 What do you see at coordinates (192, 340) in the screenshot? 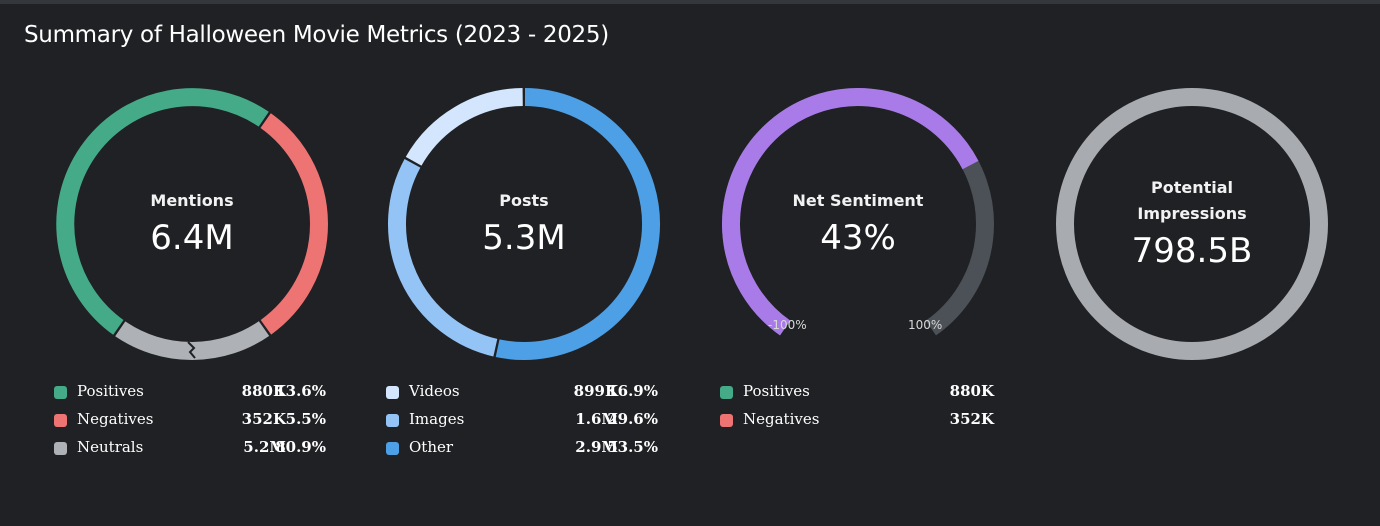
I see `mentions-arc-neutrals` at bounding box center [192, 340].